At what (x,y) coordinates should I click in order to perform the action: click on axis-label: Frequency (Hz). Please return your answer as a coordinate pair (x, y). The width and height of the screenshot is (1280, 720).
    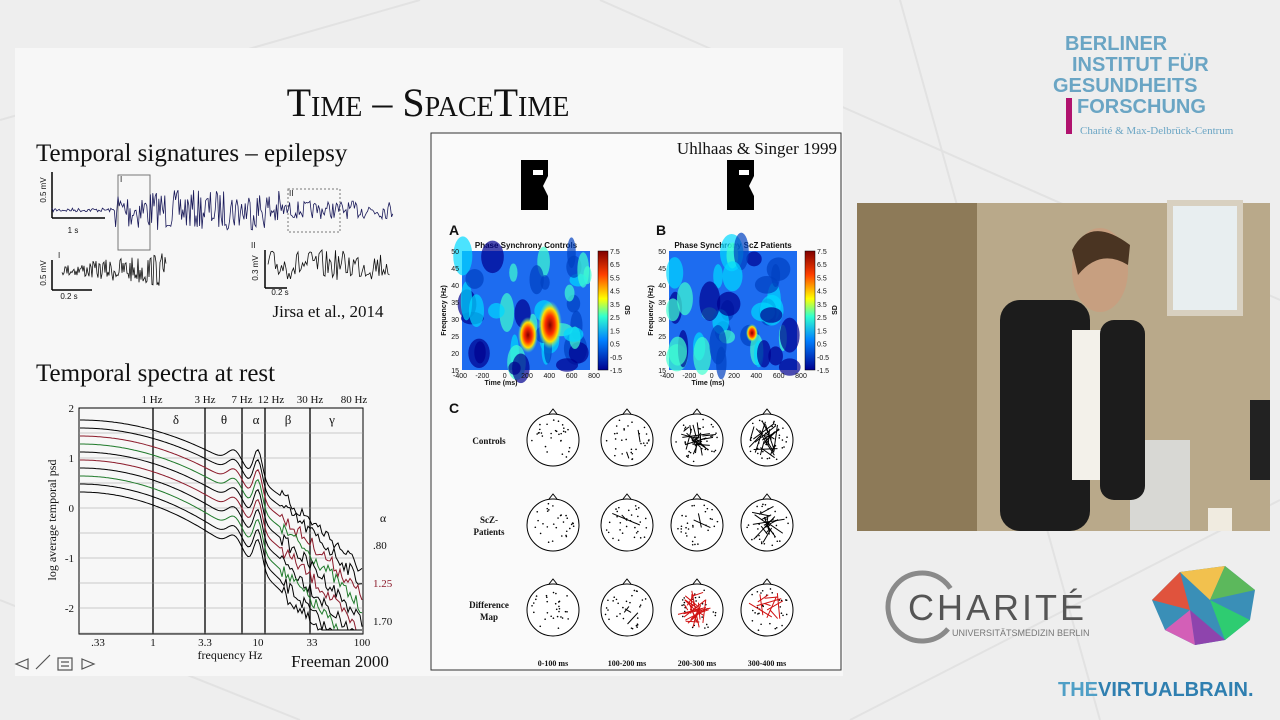
    Looking at the image, I should click on (651, 310).